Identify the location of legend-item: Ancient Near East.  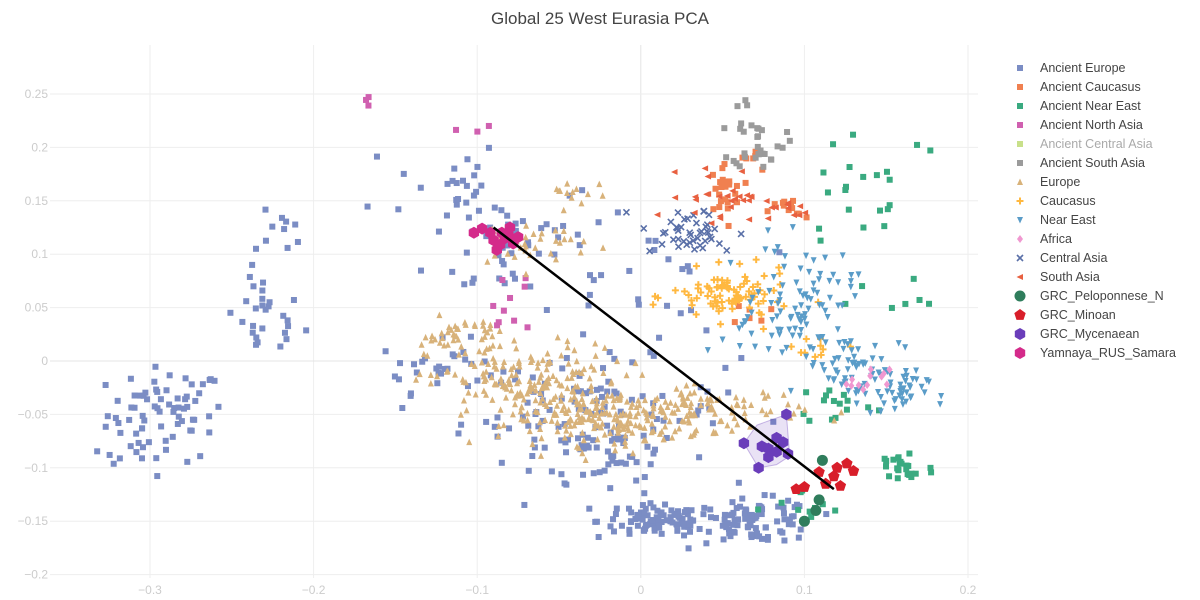
(1093, 105).